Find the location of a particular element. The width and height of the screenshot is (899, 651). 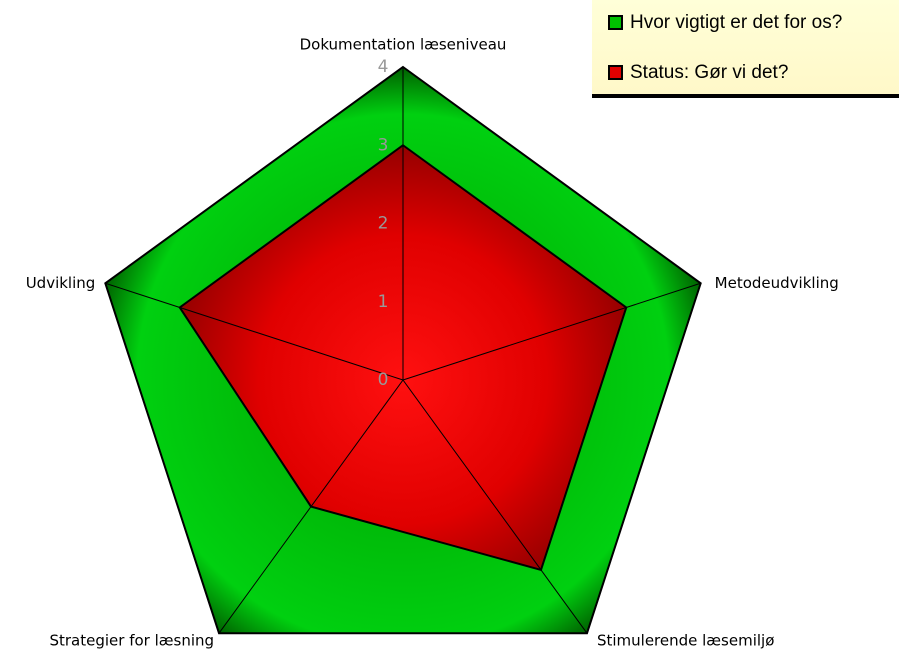

r-tick-label: 4 is located at coordinates (383, 67).